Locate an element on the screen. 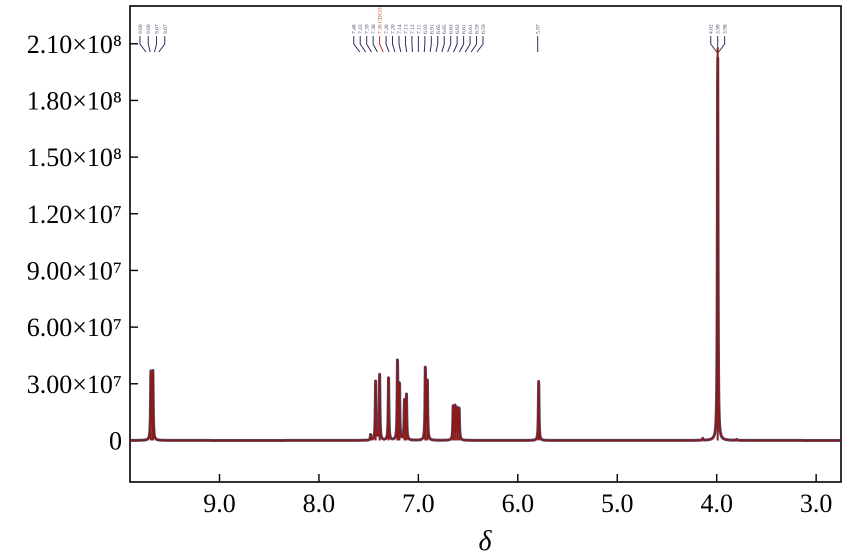 The width and height of the screenshot is (856, 556). peak-shift-label: 7.11 is located at coordinates (419, 29).